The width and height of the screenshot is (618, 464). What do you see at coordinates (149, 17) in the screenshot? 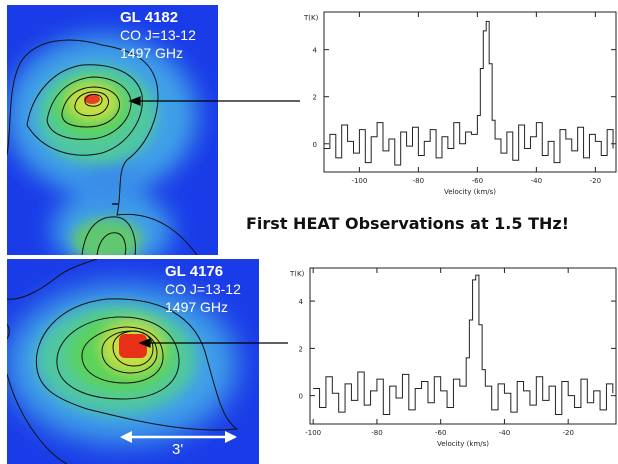
I see `source-name: GL 4182` at bounding box center [149, 17].